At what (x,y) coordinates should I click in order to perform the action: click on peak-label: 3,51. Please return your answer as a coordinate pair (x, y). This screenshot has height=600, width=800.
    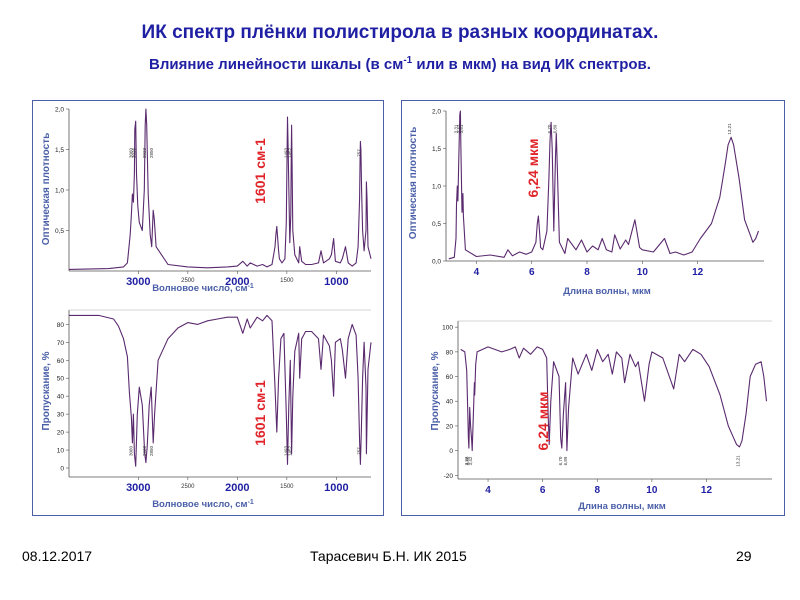
    Looking at the image, I should click on (461, 128).